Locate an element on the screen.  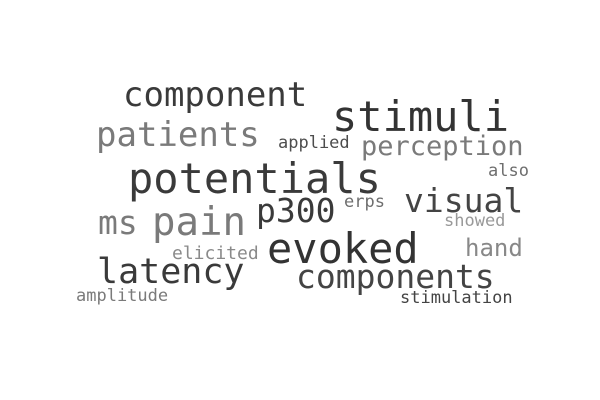
word-pain: pain is located at coordinates (199, 222).